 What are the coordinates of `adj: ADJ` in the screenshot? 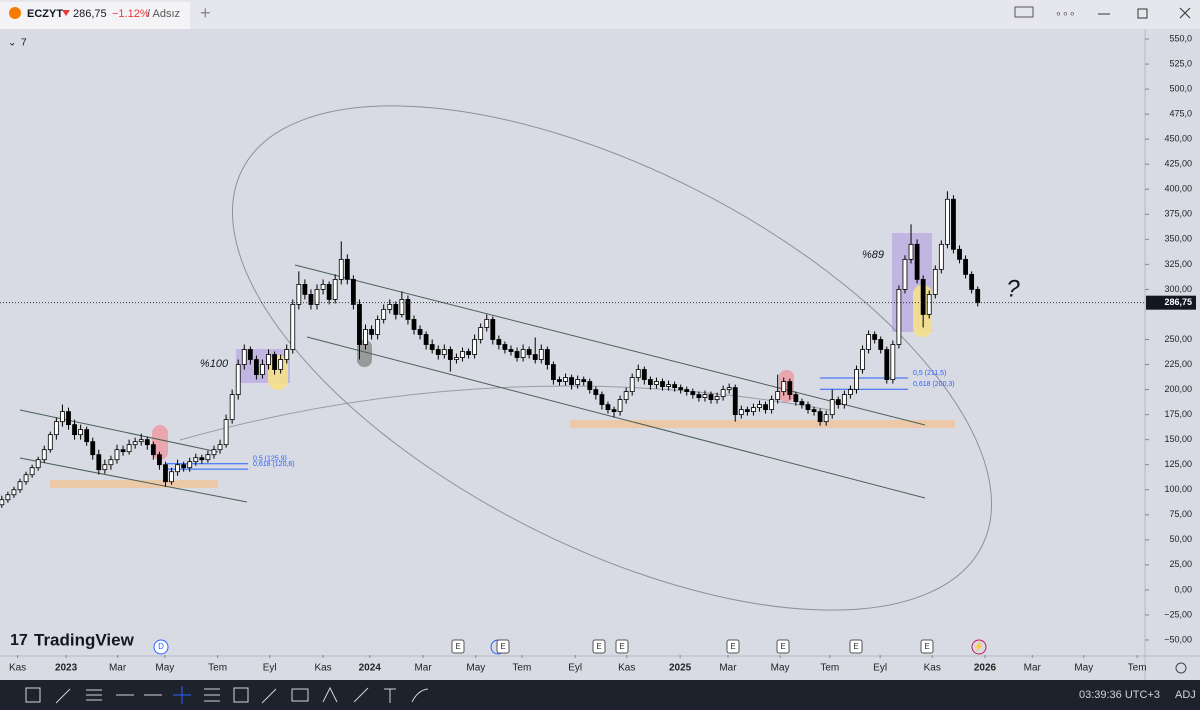 It's located at (1185, 695).